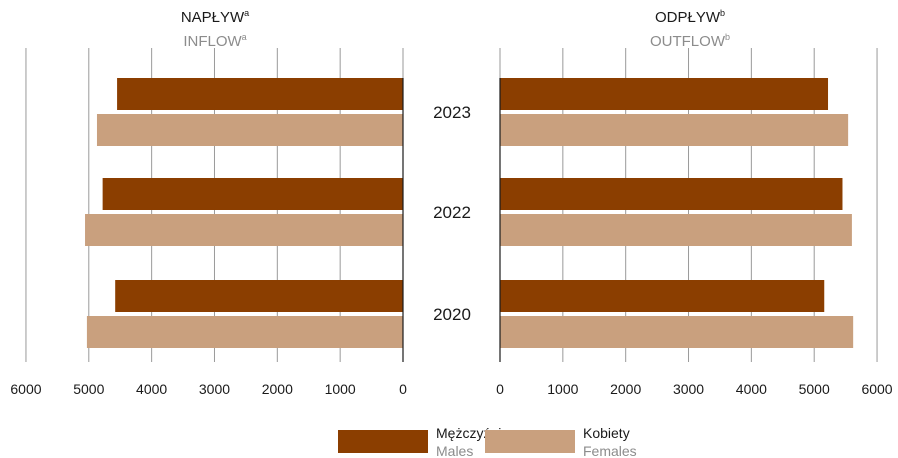  Describe the element at coordinates (727, 37) in the screenshot. I see `outflow-subtitle-superscript: b` at that location.